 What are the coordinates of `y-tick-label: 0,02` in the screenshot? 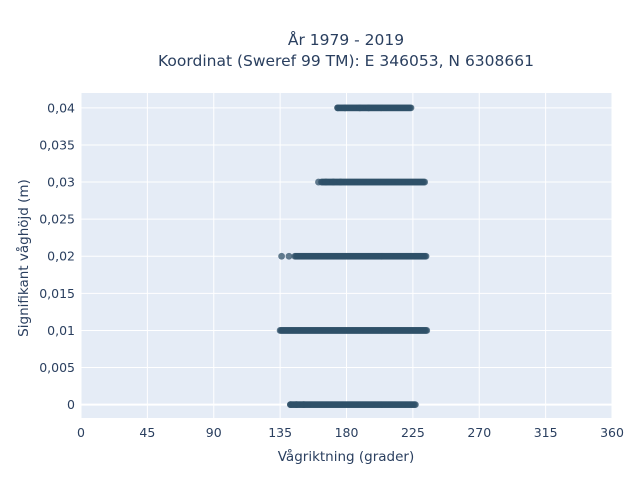 It's located at (61, 256).